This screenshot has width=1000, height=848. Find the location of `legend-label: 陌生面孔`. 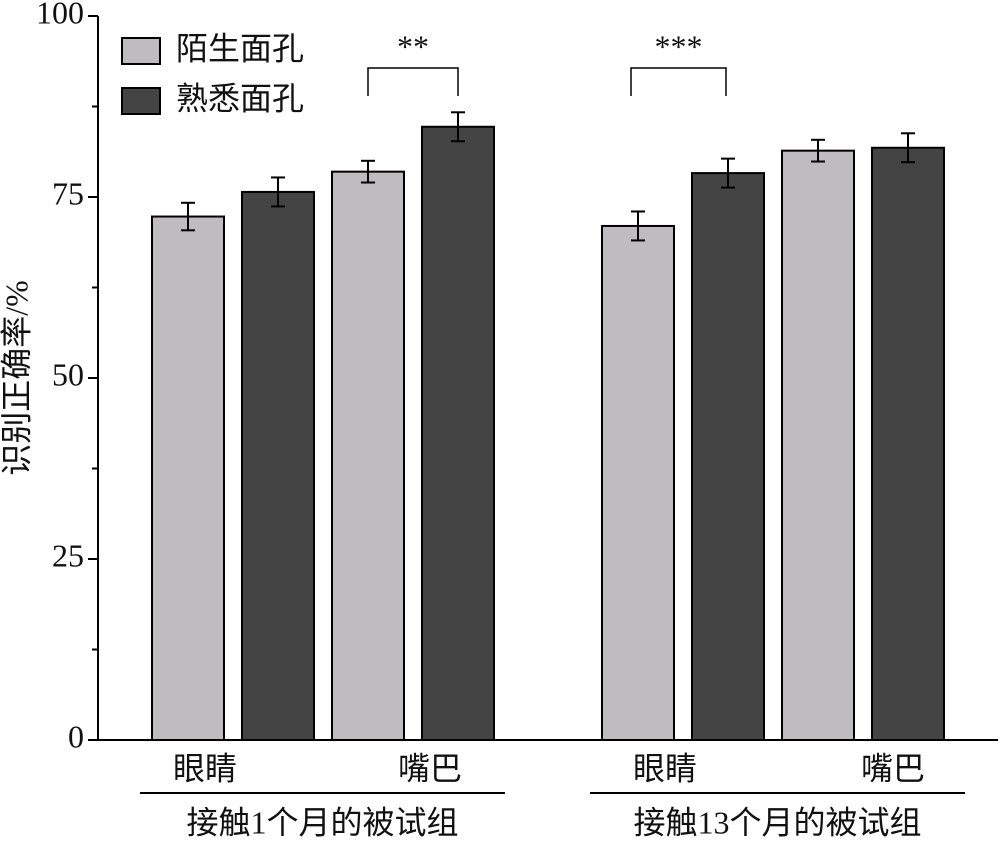

legend-label: 陌生面孔 is located at coordinates (240, 48).